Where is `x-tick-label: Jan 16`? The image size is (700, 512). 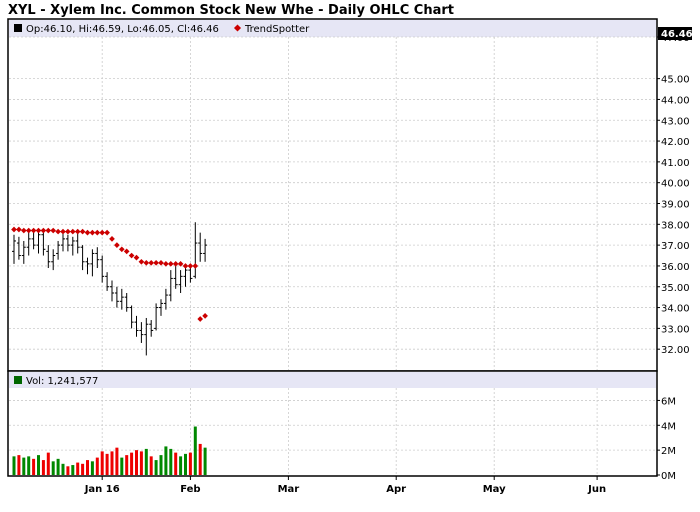
x-tick-label: Jan 16 is located at coordinates (102, 489).